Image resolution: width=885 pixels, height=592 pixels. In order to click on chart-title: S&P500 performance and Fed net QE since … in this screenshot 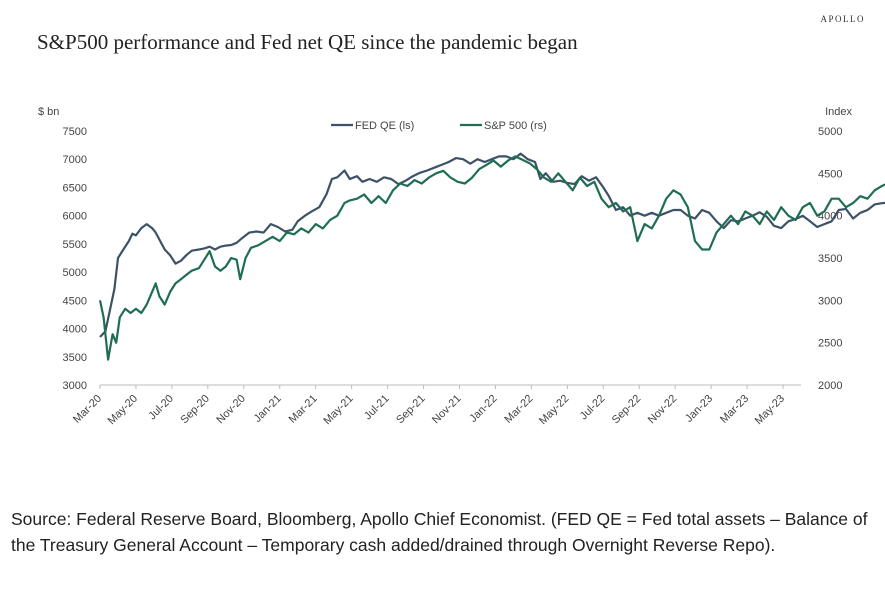, I will do `click(307, 42)`.